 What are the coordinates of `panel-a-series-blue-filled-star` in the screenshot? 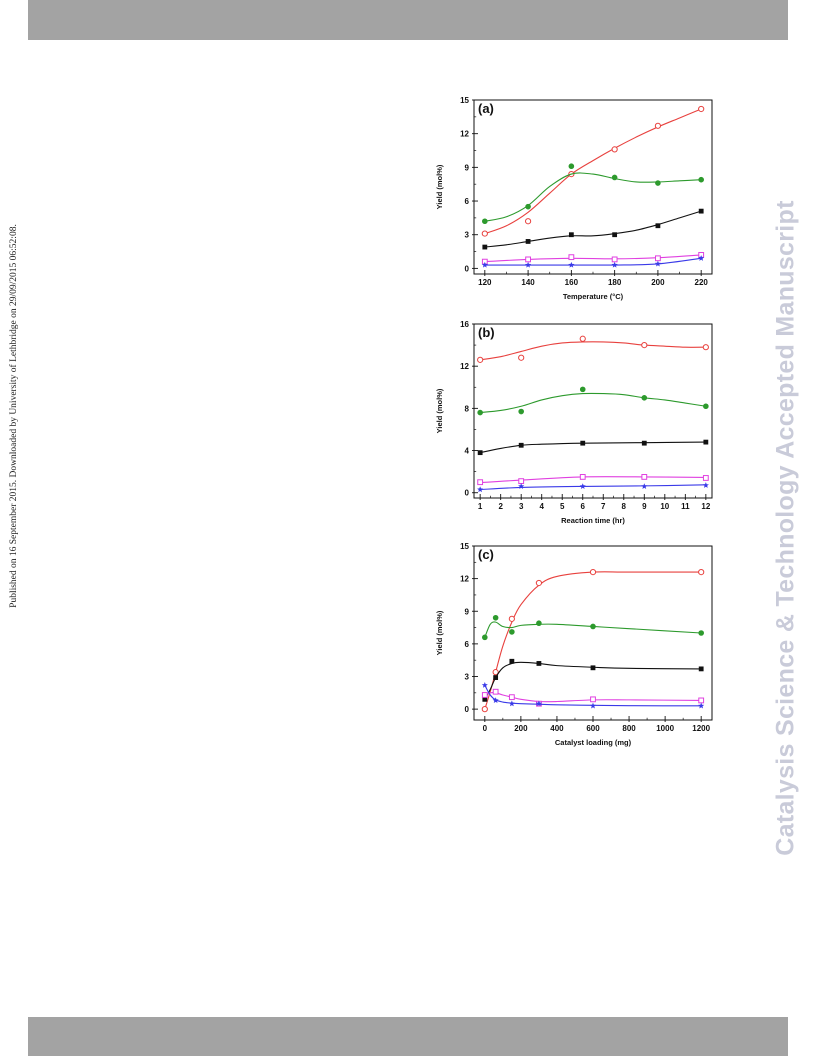 It's located at (593, 261).